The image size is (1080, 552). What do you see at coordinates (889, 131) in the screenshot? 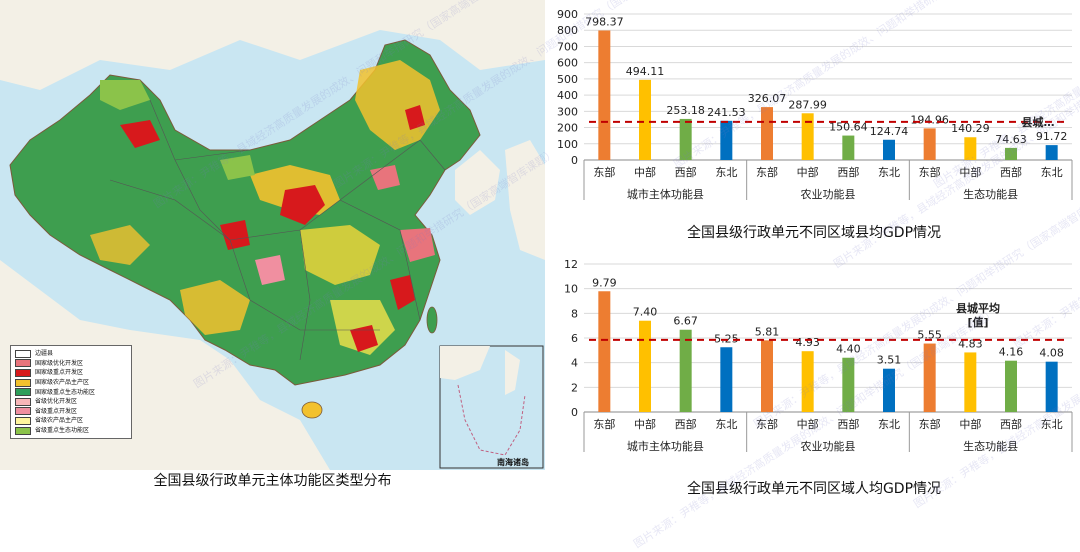
I see `value-label: 124.74` at bounding box center [889, 131].